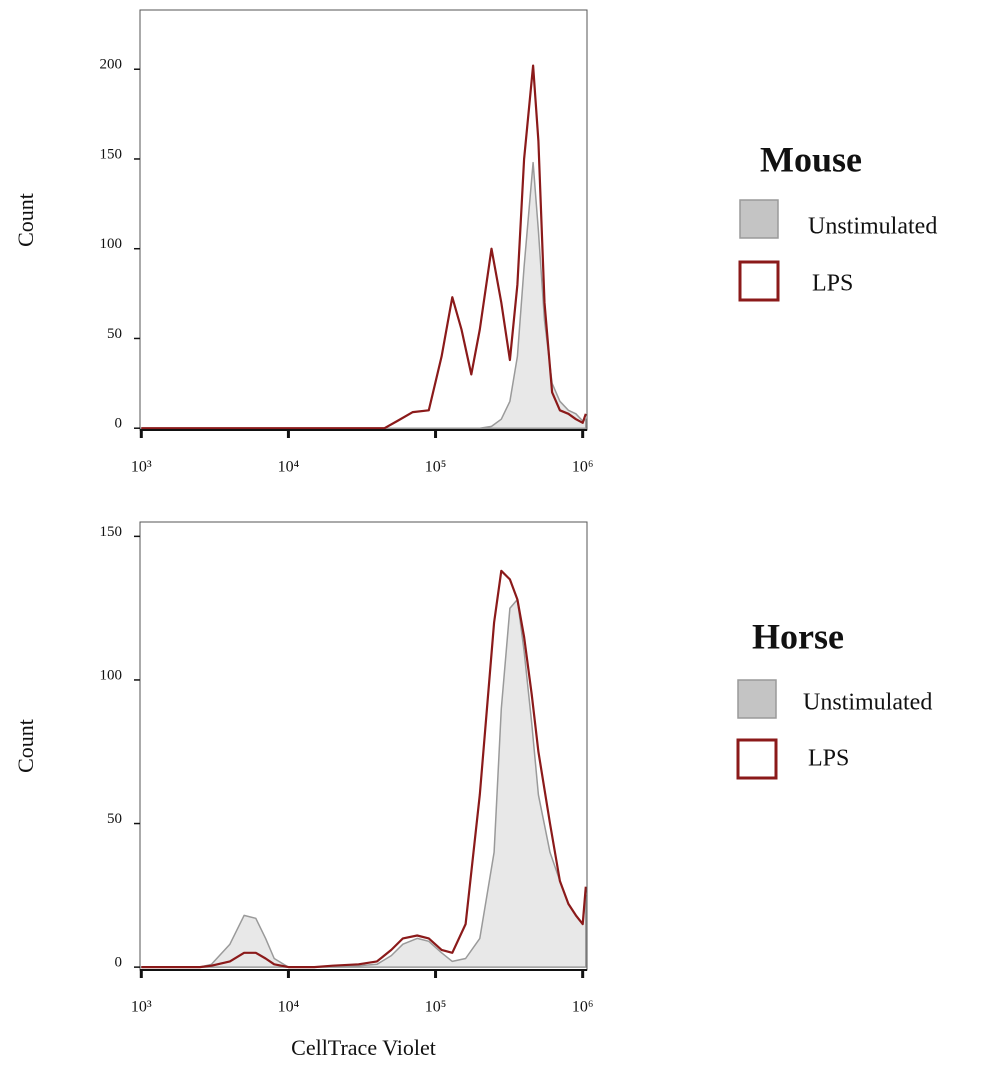 This screenshot has height=1066, width=982. Describe the element at coordinates (111, 65) in the screenshot. I see `y-tick-label: 200` at that location.